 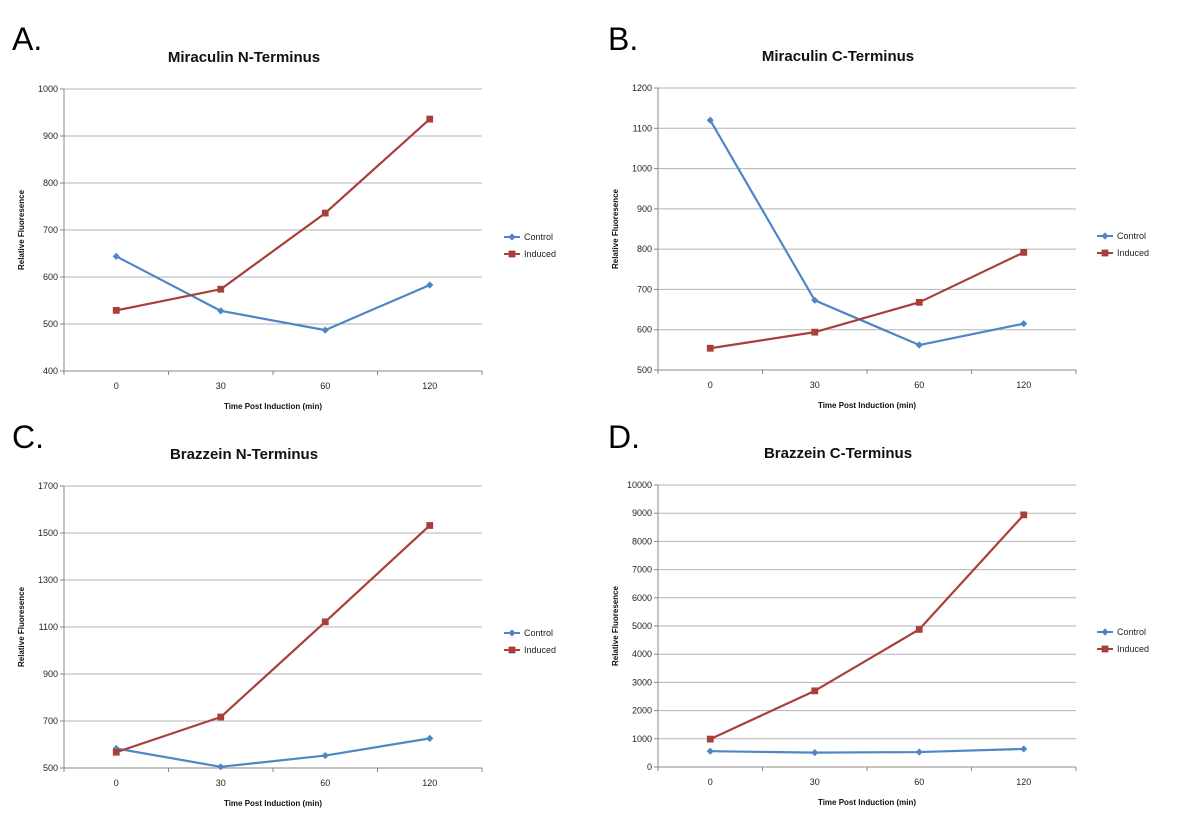 What do you see at coordinates (649, 767) in the screenshot?
I see `y-tick-label: 0` at bounding box center [649, 767].